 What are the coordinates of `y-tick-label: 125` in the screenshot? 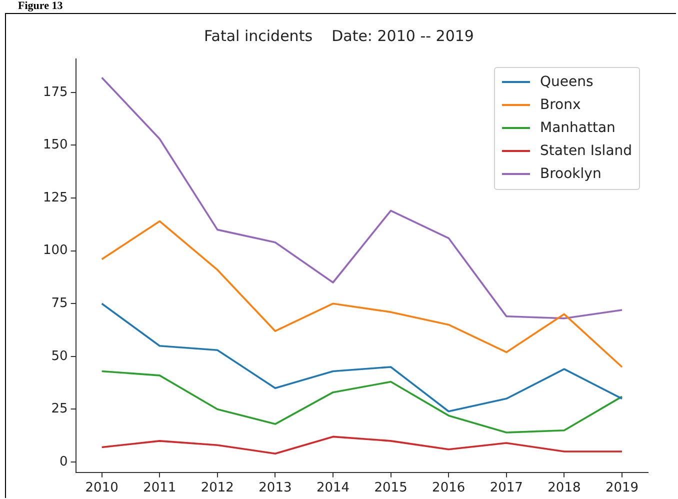 It's located at (55, 198).